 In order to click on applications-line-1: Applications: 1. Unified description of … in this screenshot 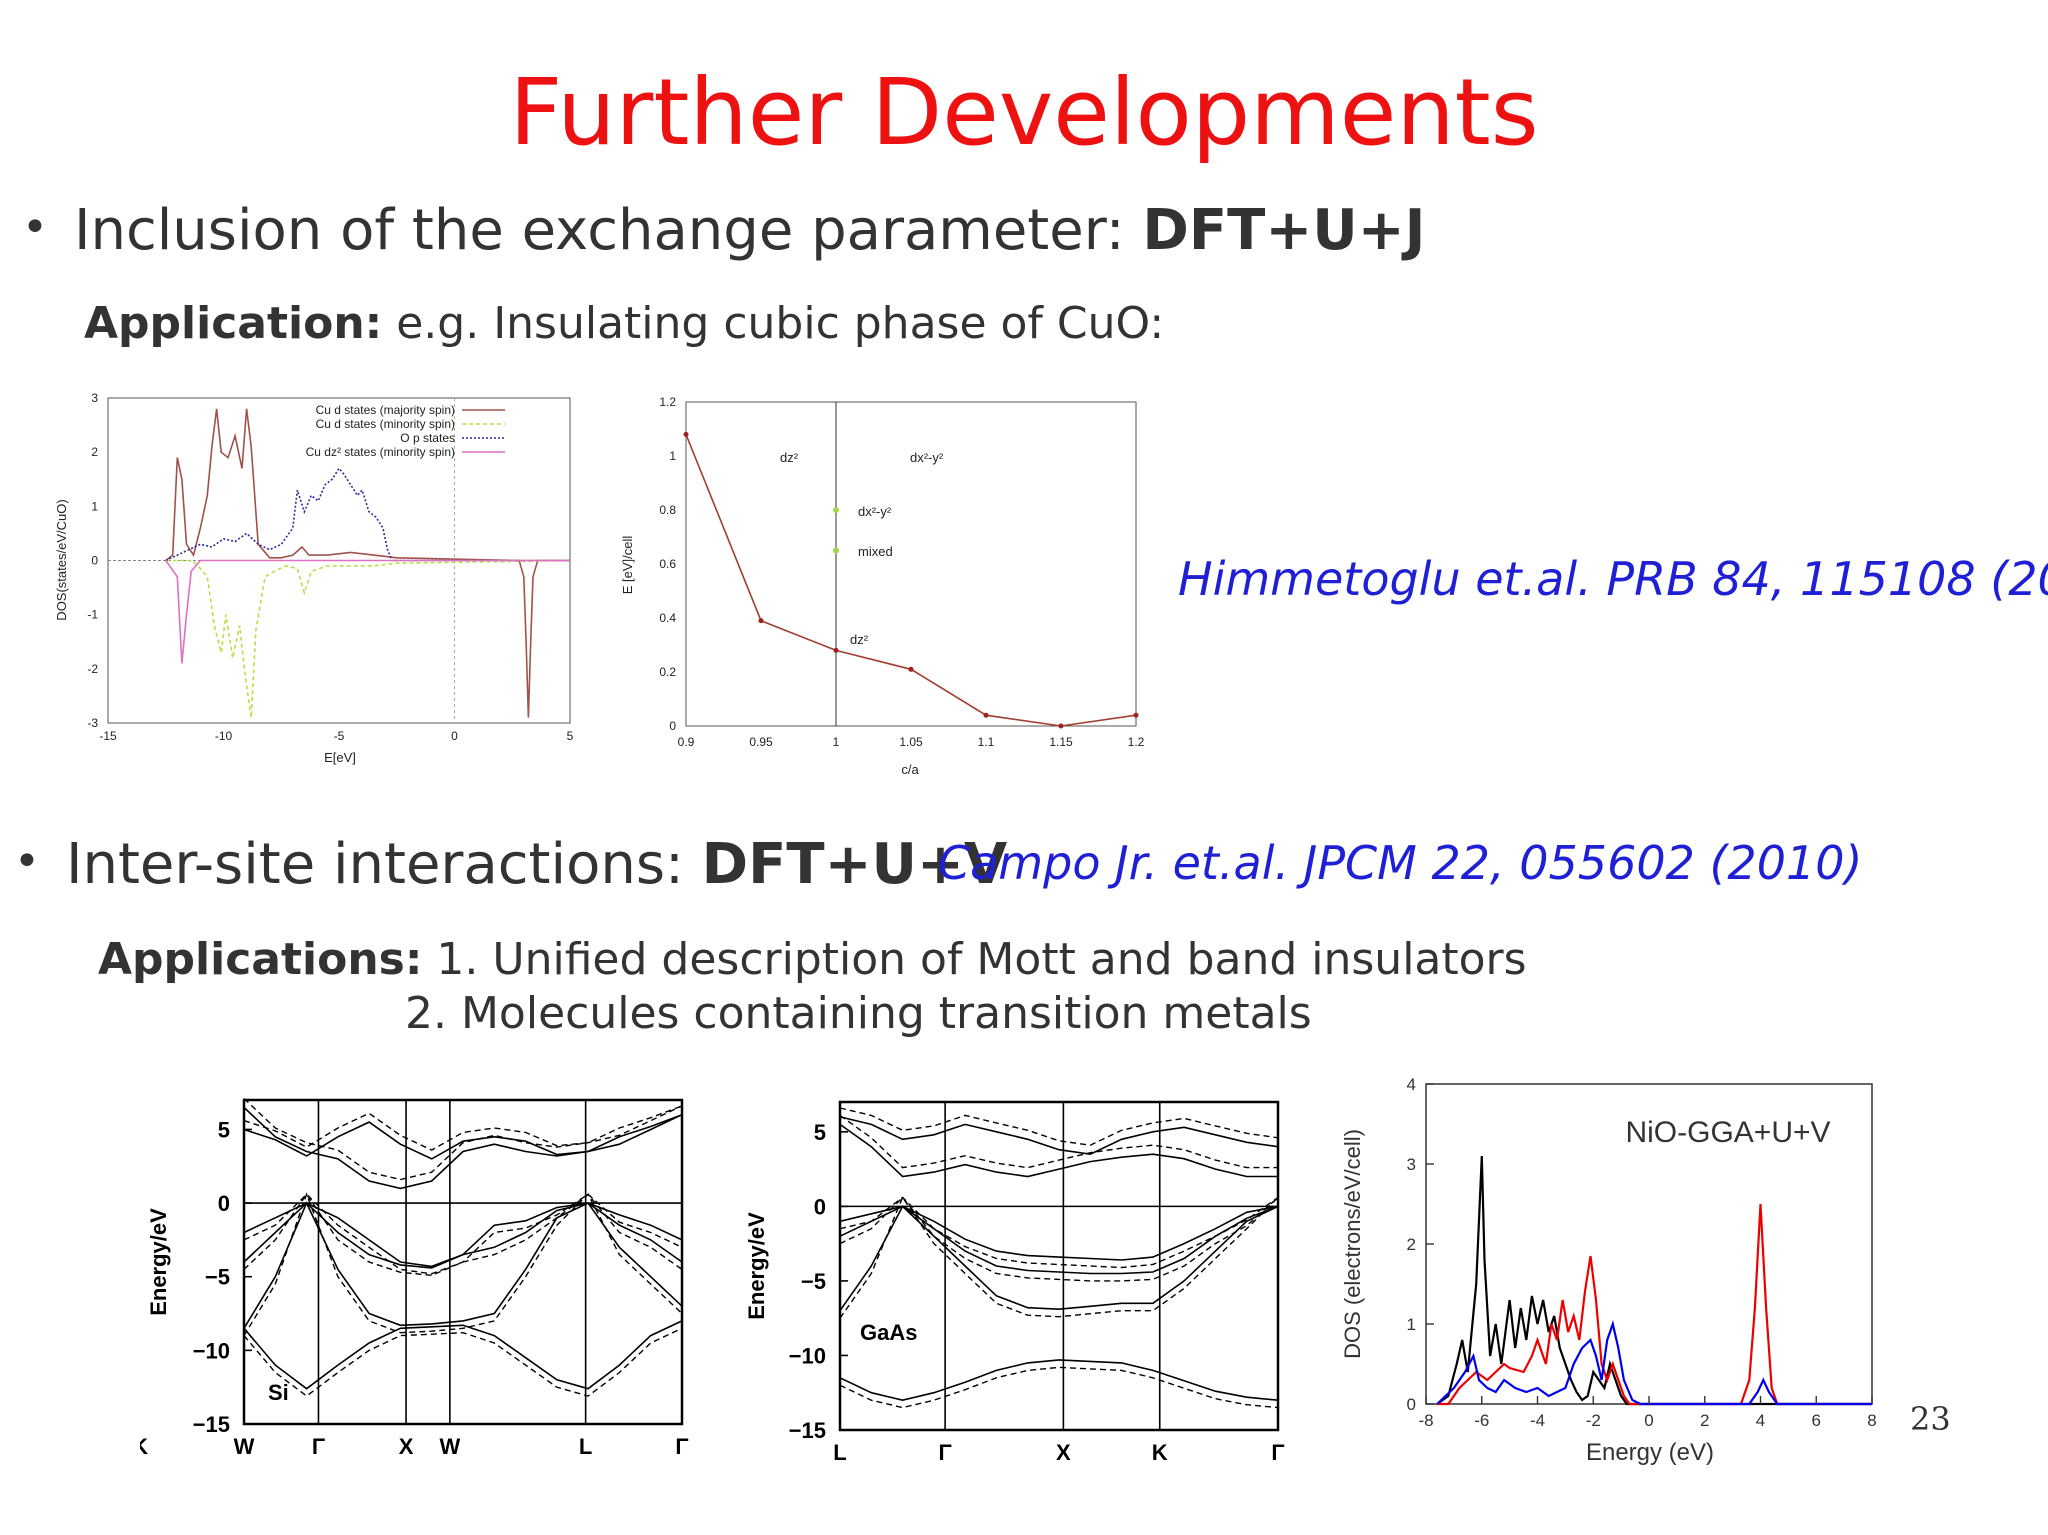, I will do `click(812, 959)`.